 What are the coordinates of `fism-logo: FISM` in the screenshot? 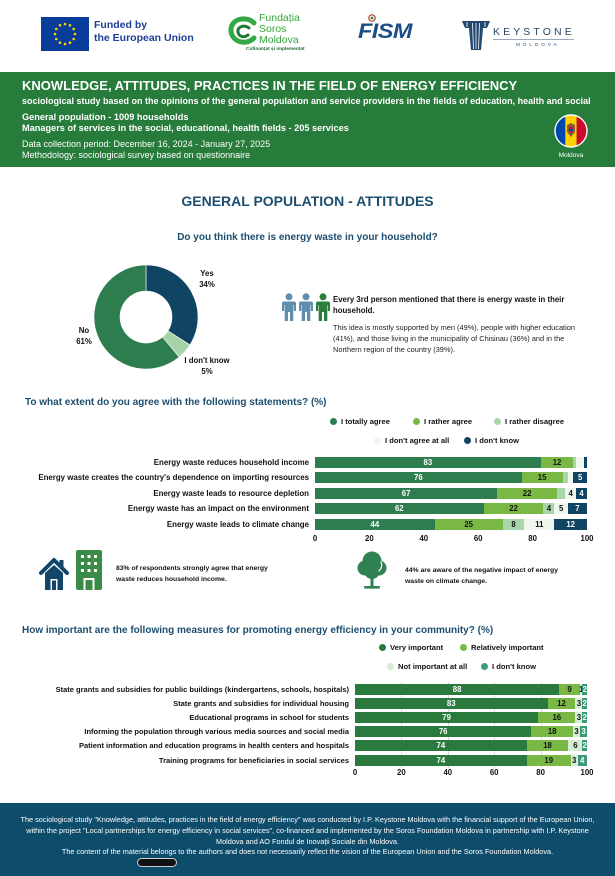 It's located at (385, 31).